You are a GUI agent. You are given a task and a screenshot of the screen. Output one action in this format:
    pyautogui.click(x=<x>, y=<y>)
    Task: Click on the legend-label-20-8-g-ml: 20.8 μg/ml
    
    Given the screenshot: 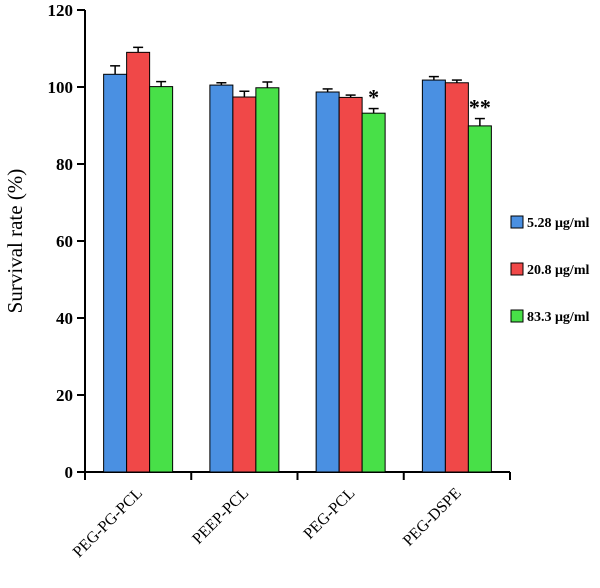 What is the action you would take?
    pyautogui.click(x=558, y=270)
    